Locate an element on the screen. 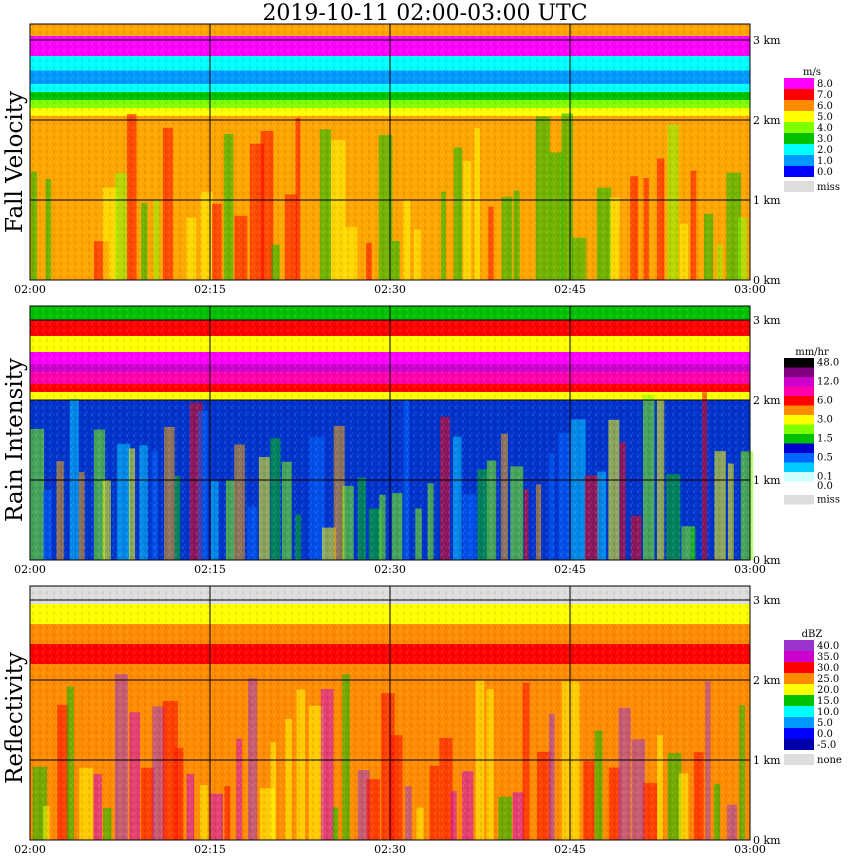 The width and height of the screenshot is (850, 868). legend-label: 12.0 is located at coordinates (828, 382).